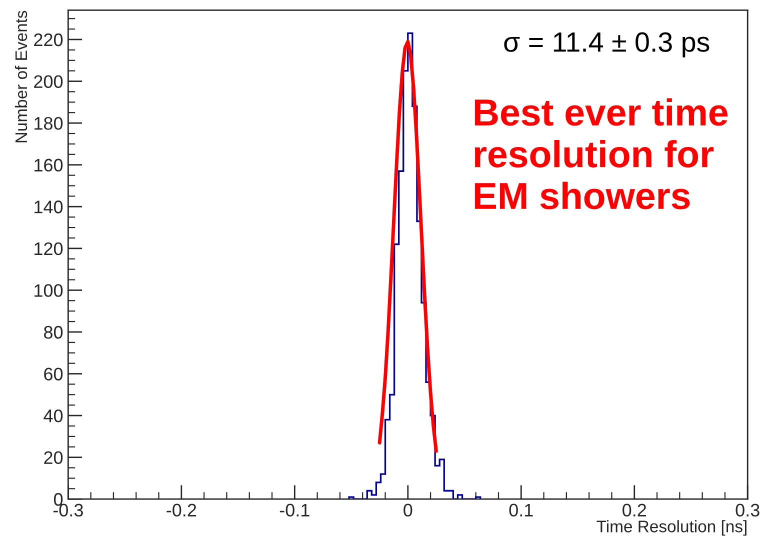 Image resolution: width=766 pixels, height=539 pixels. I want to click on y-tick-label: 200, so click(48, 81).